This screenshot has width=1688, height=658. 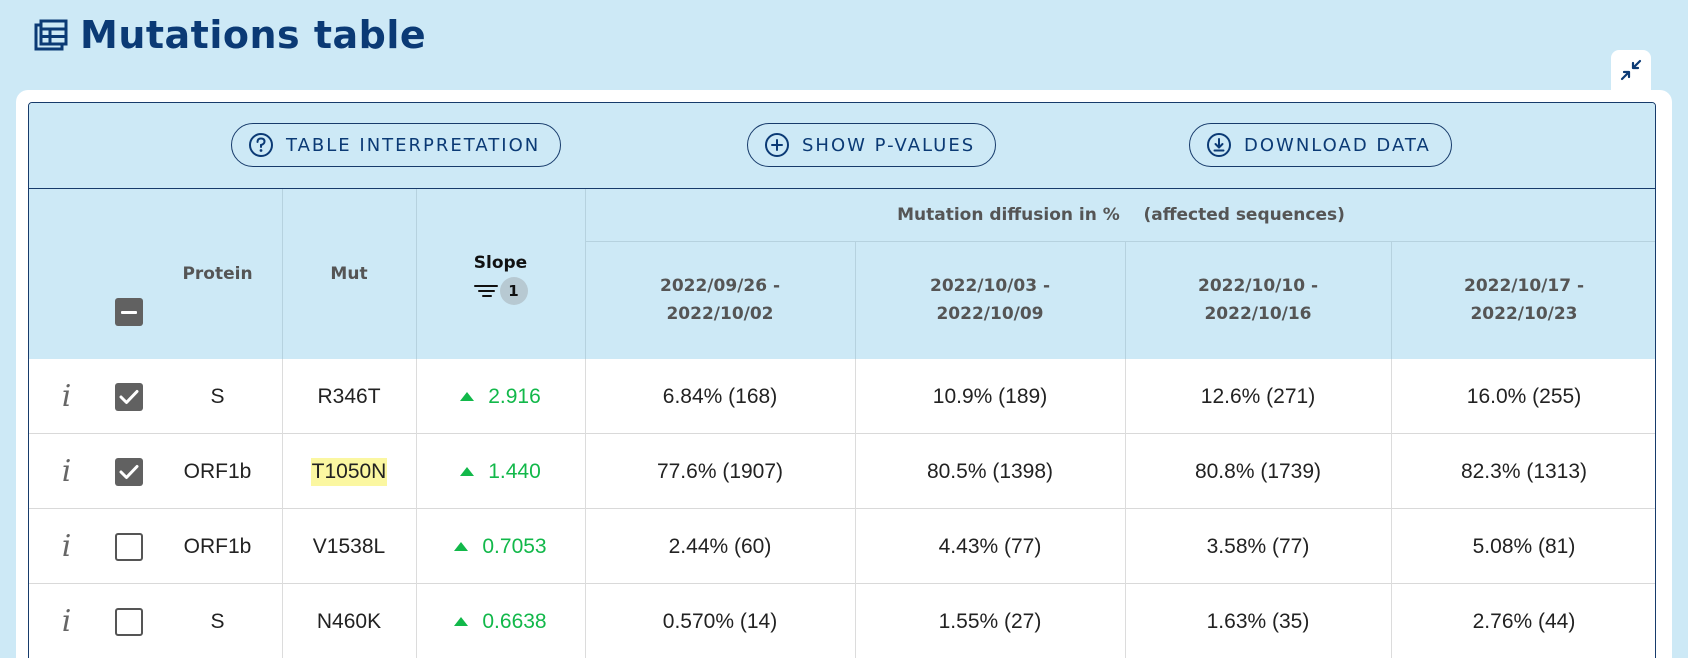 What do you see at coordinates (720, 471) in the screenshot?
I see `diffusion-cell: 77.6% (1907)` at bounding box center [720, 471].